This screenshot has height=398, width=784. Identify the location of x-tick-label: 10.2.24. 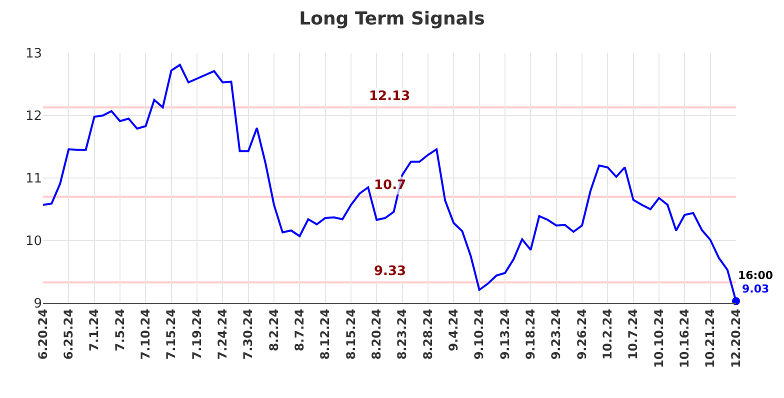
(607, 334).